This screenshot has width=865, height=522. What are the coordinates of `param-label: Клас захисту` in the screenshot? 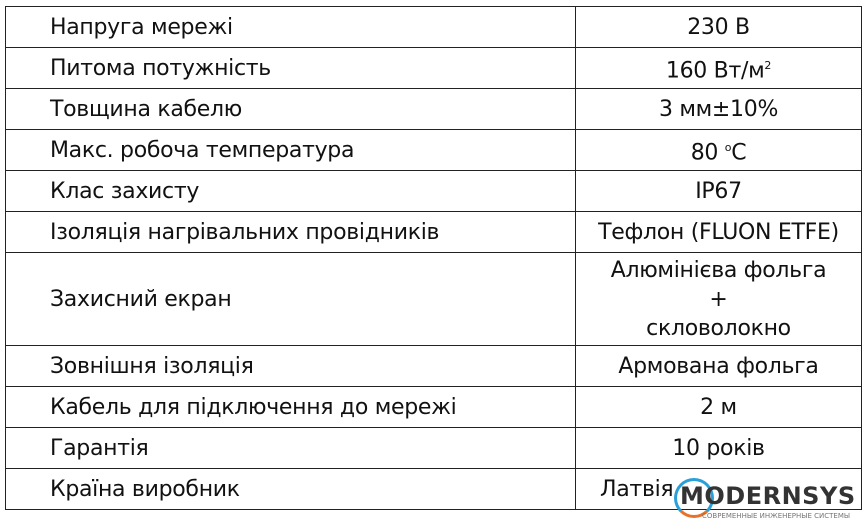 It's located at (290, 191).